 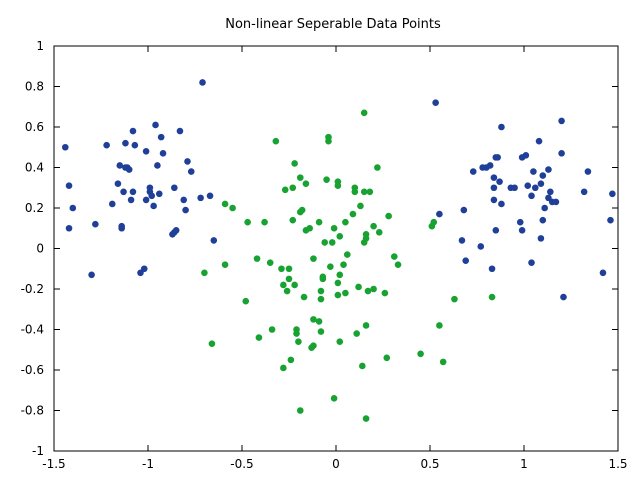 What do you see at coordinates (34, 87) in the screenshot?
I see `y-tick-label: 0.8` at bounding box center [34, 87].